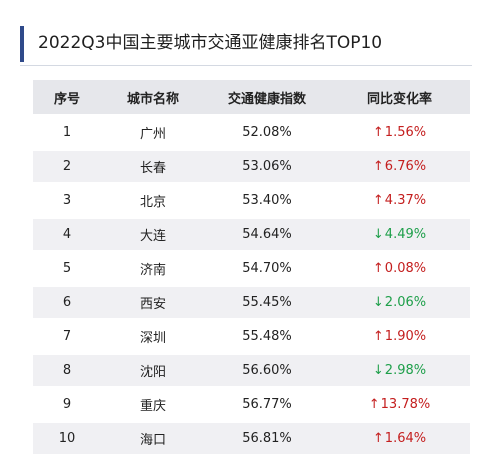 The width and height of the screenshot is (495, 474). What do you see at coordinates (153, 440) in the screenshot?
I see `cell-city: 海口` at bounding box center [153, 440].